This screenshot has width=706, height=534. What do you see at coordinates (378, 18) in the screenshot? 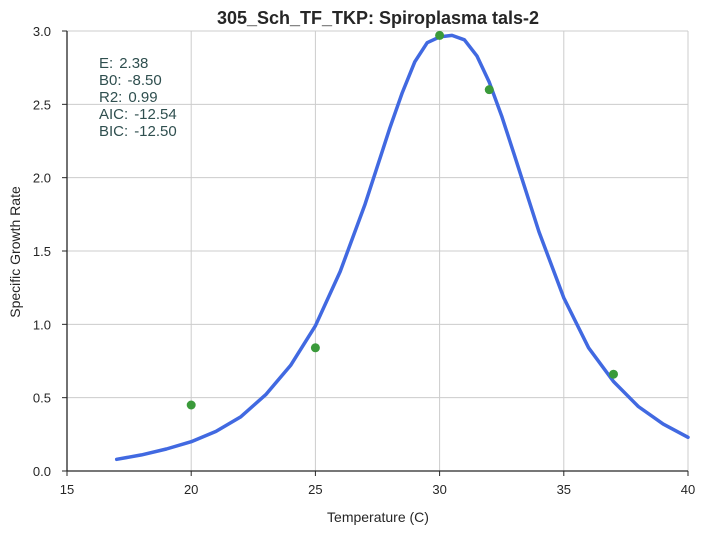
I see `chart-title: 305_Sch_TF_TKP: Spiroplasma tals-2` at bounding box center [378, 18].